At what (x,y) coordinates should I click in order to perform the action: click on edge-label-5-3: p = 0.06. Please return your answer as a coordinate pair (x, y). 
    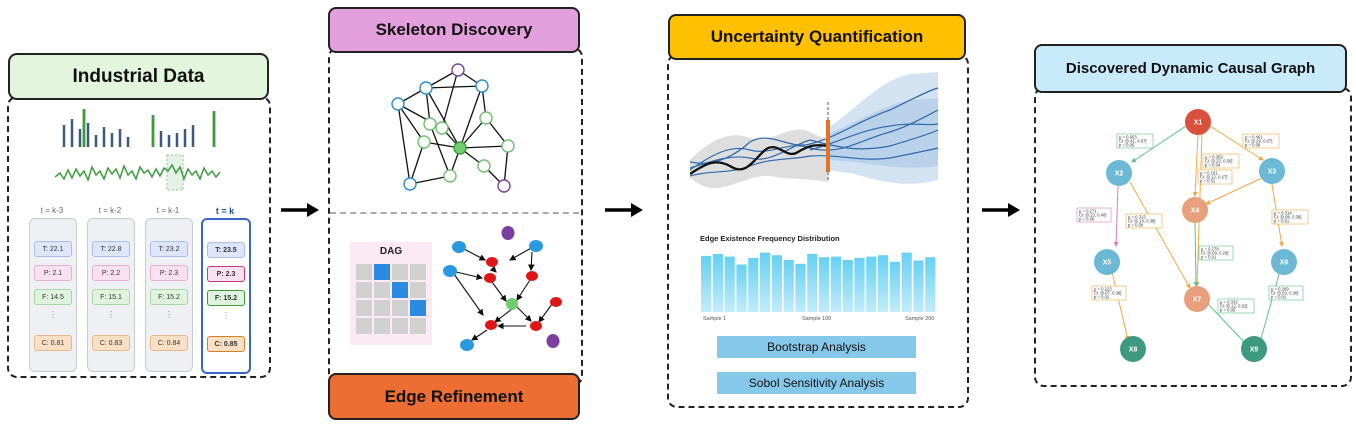
    Looking at the image, I should click on (1087, 219).